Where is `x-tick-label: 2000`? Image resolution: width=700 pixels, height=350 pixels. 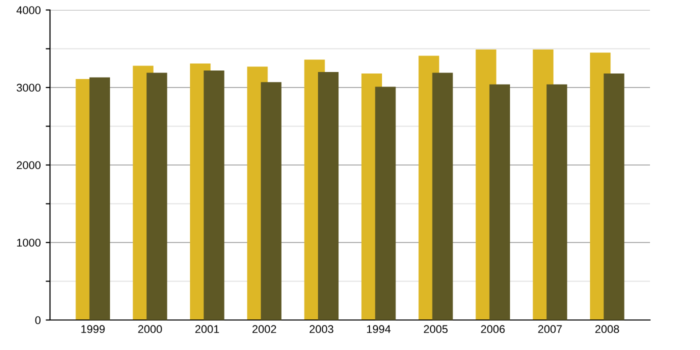
x-tick-label: 2000 is located at coordinates (150, 329).